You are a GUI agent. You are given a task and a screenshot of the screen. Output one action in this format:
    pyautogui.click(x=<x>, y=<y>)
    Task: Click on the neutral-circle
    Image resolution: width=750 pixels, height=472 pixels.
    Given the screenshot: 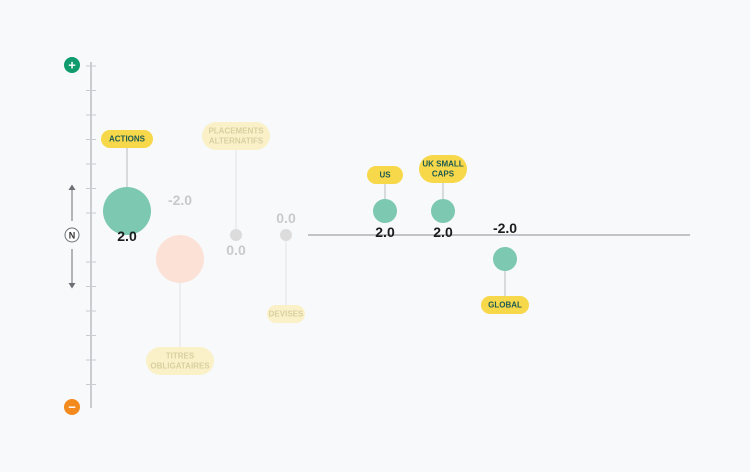 What is the action you would take?
    pyautogui.click(x=72, y=235)
    